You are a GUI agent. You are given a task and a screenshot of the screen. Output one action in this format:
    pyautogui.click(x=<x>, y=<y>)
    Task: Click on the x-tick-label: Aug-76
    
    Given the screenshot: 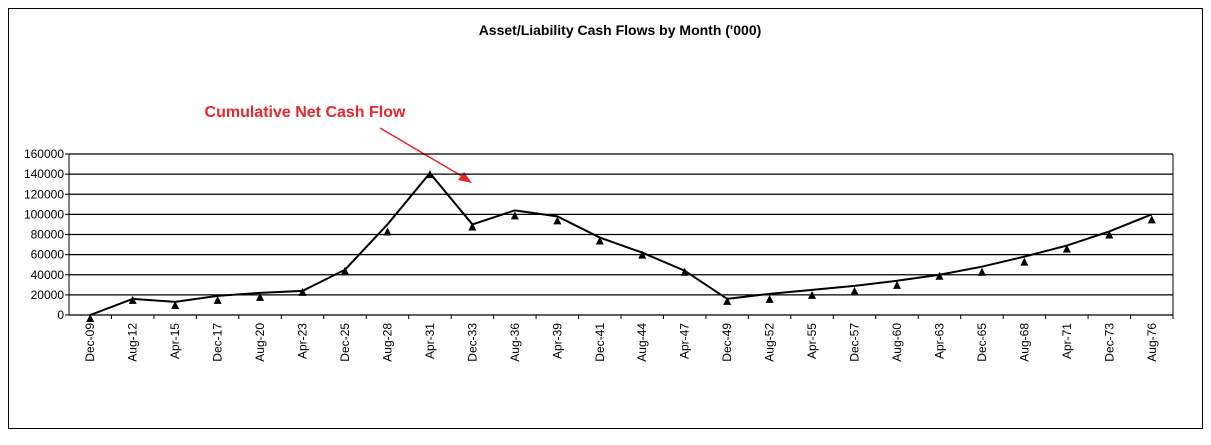 What is the action you would take?
    pyautogui.click(x=1152, y=342)
    